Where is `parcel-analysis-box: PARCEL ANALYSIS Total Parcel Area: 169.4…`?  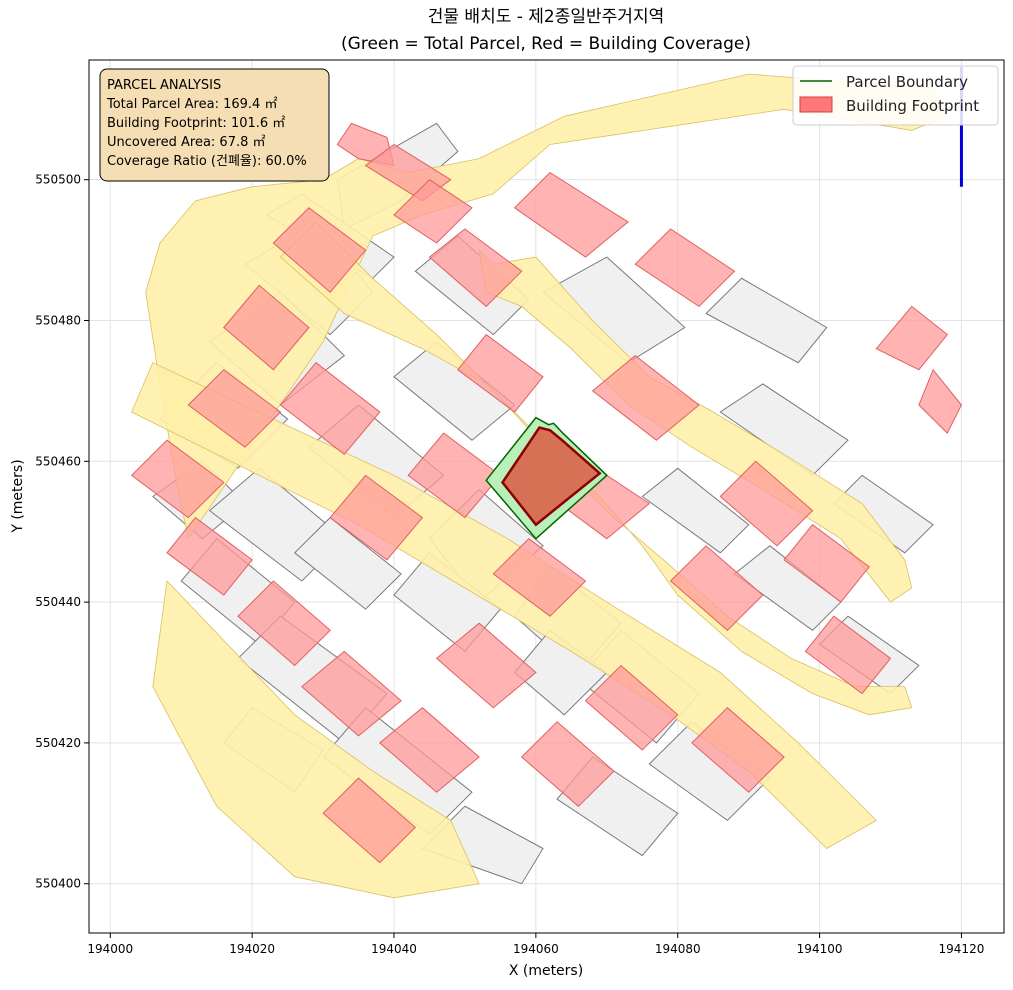 parcel-analysis-box: PARCEL ANALYSIS Total Parcel Area: 169.4… is located at coordinates (214, 125).